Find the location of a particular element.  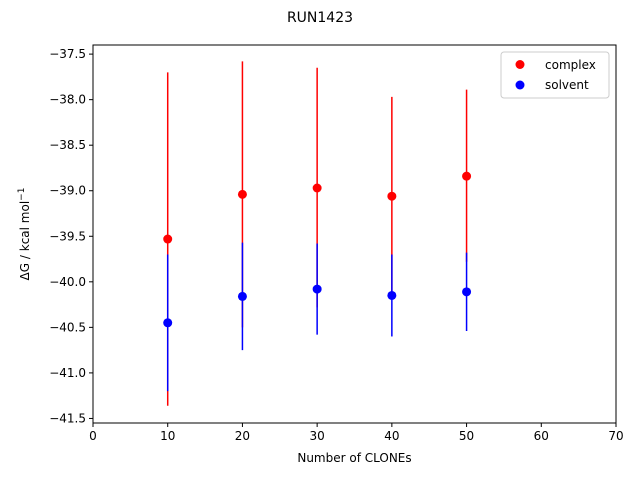

y-tick-label: −37.5 is located at coordinates (67, 54).